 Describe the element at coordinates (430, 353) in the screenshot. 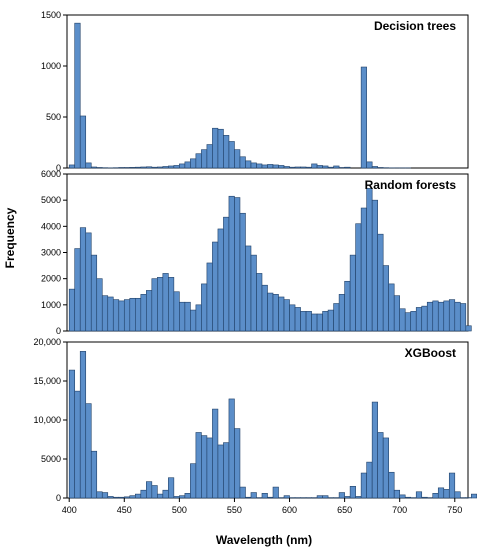

I see `panel-title: XGBoost` at that location.